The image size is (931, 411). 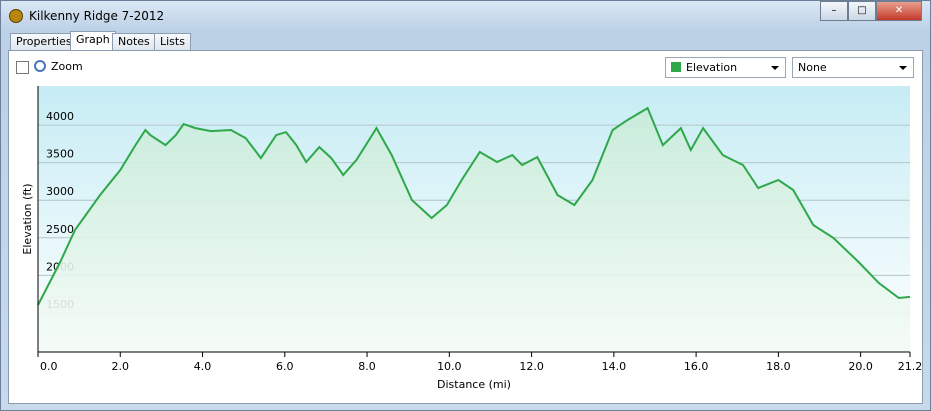 I want to click on tab: Notes, so click(x=134, y=41).